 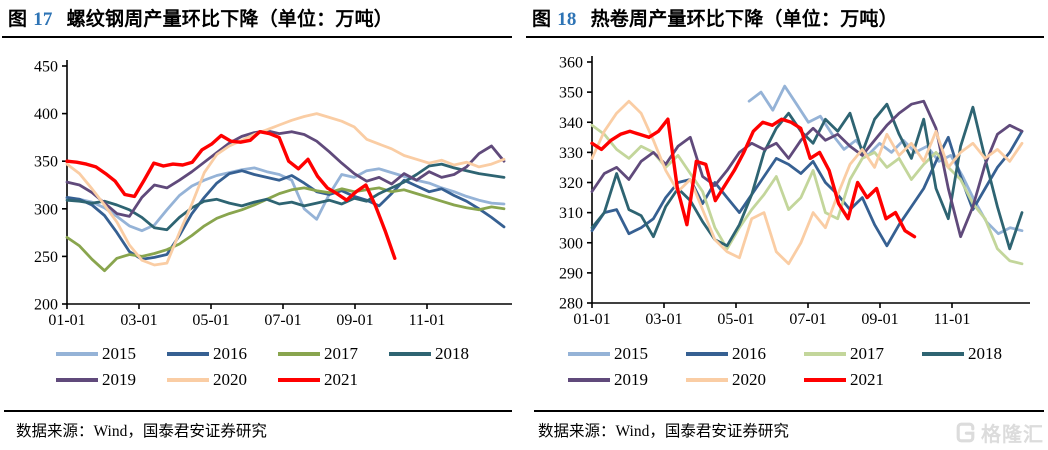 I want to click on y-tick-label: 280, so click(x=571, y=304).